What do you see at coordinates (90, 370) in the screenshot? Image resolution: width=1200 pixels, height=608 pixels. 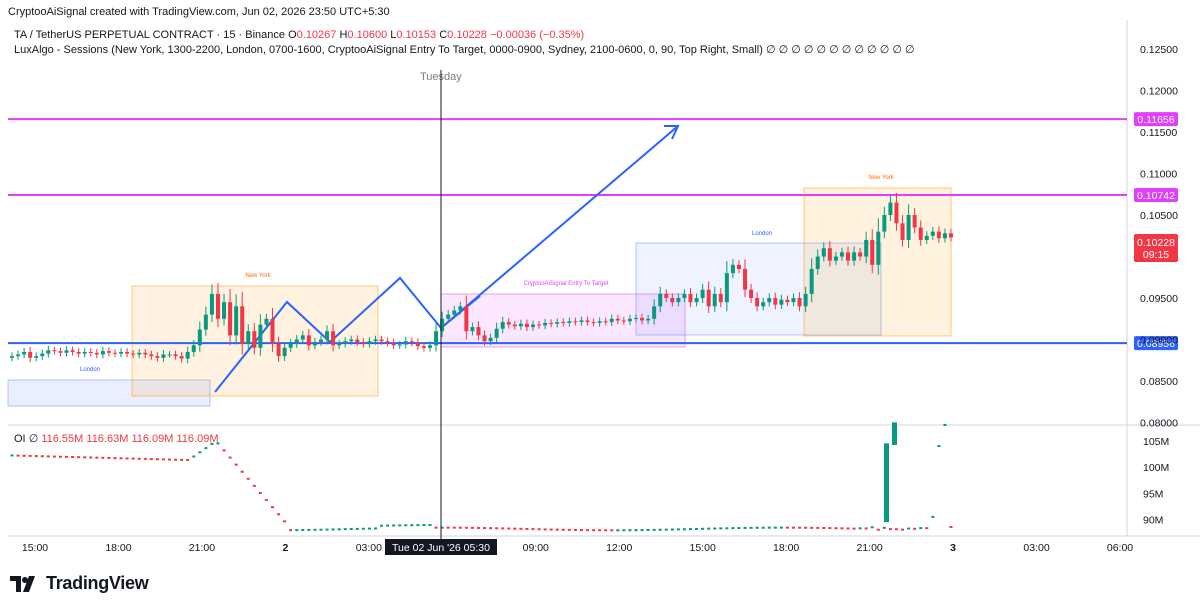 I see `london-label-1: London` at bounding box center [90, 370].